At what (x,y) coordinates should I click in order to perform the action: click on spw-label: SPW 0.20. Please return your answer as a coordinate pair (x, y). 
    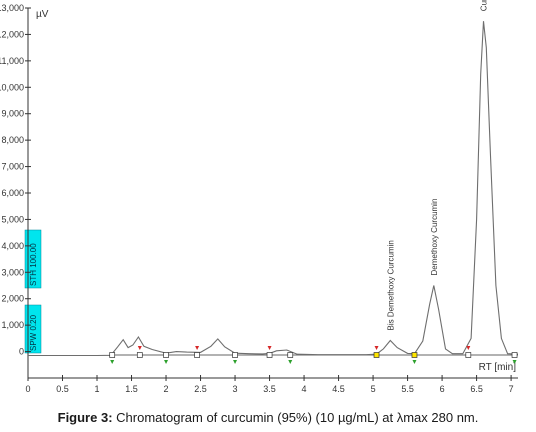
    Looking at the image, I should click on (33, 332).